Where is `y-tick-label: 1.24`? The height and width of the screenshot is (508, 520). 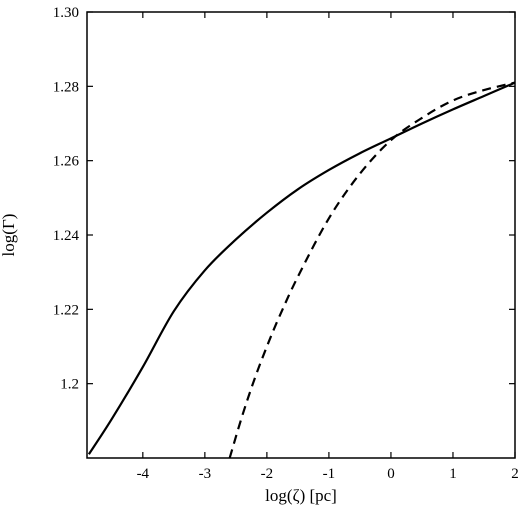 y-tick-label: 1.24 is located at coordinates (66, 236).